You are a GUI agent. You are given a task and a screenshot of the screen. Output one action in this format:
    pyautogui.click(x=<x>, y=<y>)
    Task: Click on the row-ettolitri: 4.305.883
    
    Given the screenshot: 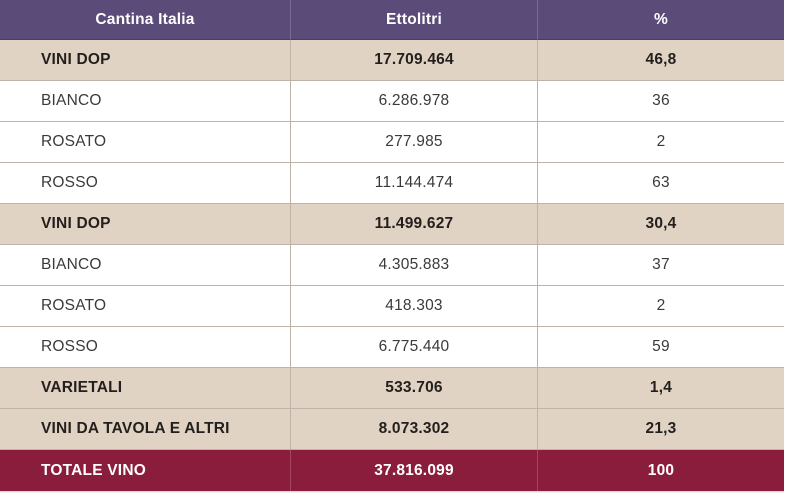 What is the action you would take?
    pyautogui.click(x=414, y=265)
    